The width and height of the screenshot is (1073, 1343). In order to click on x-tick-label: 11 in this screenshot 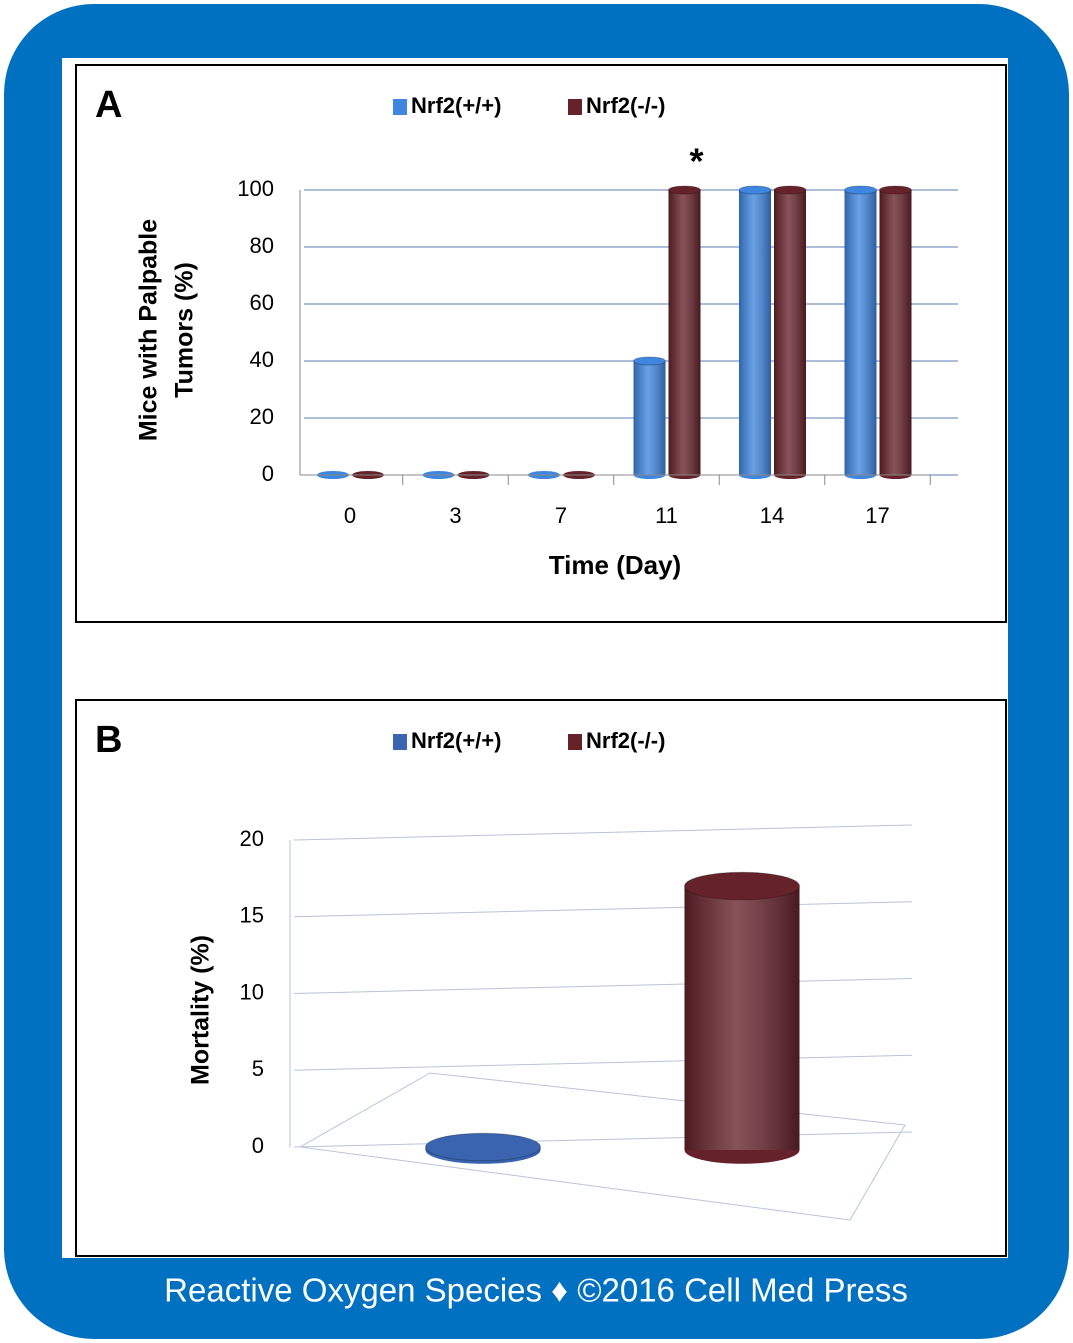, I will do `click(666, 515)`.